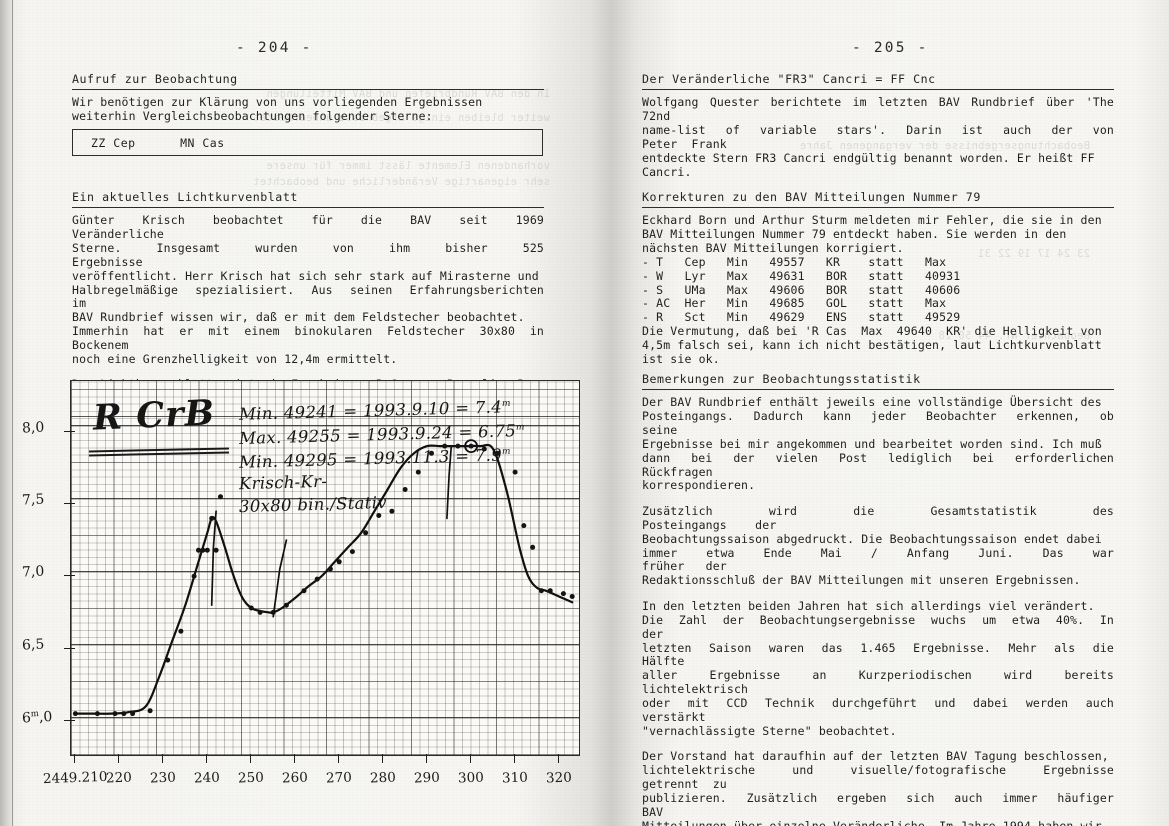 The image size is (1169, 826). Describe the element at coordinates (154, 415) in the screenshot. I see `handwritten-star-name: R CrB` at that location.